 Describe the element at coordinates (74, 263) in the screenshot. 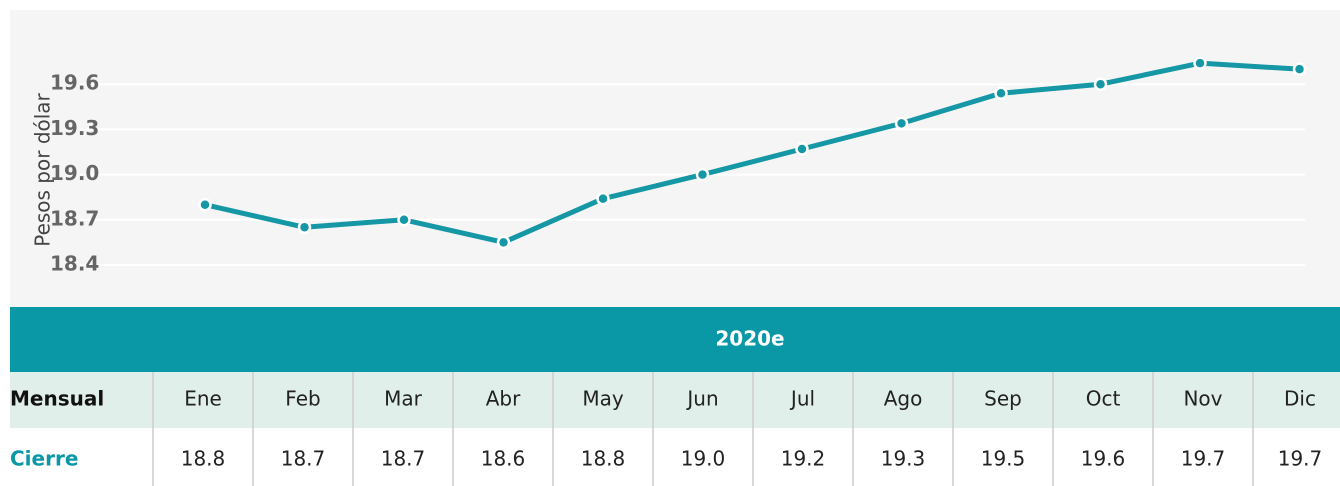

I see `y-tick-label: 18.4` at that location.